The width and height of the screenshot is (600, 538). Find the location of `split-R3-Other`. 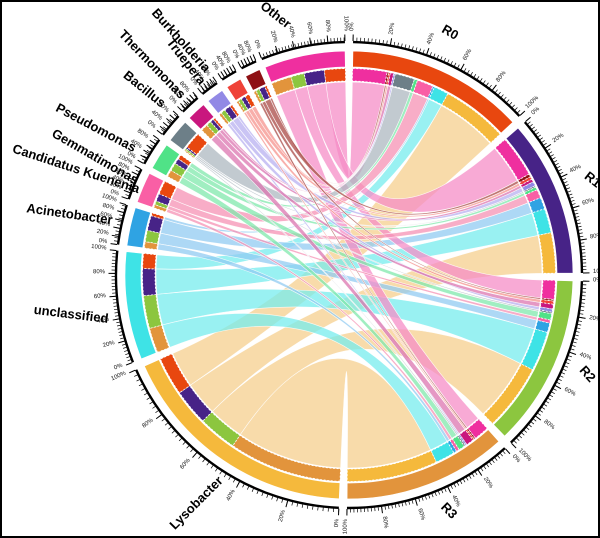

split-R3-Other is located at coordinates (477, 428).